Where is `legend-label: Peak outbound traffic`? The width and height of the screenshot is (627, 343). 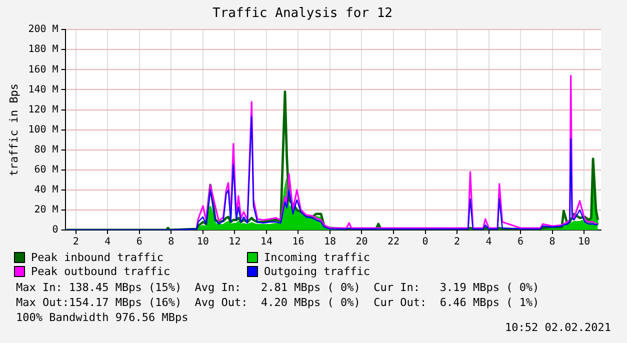 legend-label: Peak outbound traffic is located at coordinates (101, 271).